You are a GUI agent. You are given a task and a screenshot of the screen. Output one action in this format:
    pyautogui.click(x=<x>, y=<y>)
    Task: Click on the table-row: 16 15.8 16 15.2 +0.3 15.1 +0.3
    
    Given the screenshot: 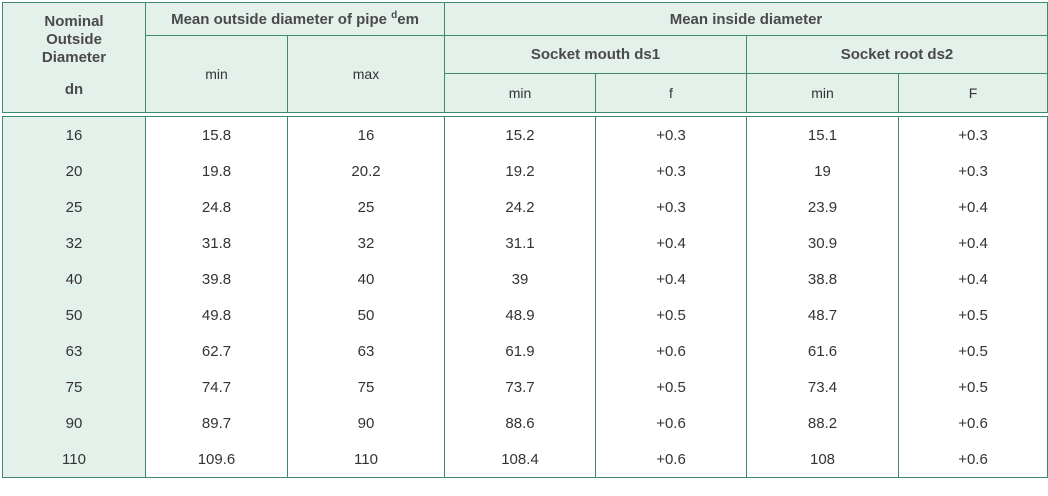 What is the action you would take?
    pyautogui.click(x=525, y=134)
    